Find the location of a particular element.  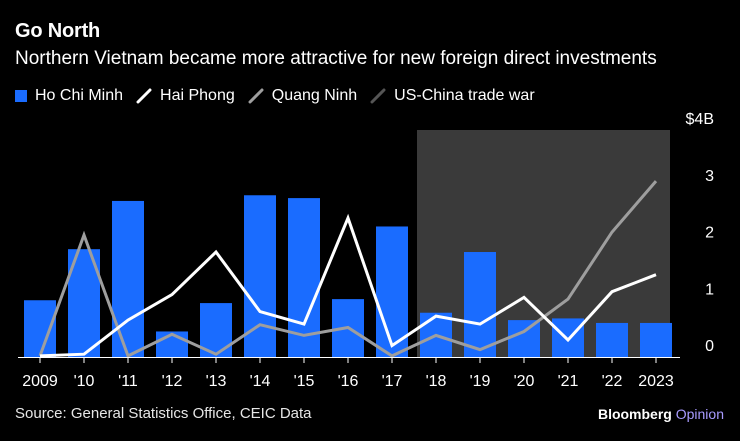

x-tick-label-9: '18 is located at coordinates (436, 381).